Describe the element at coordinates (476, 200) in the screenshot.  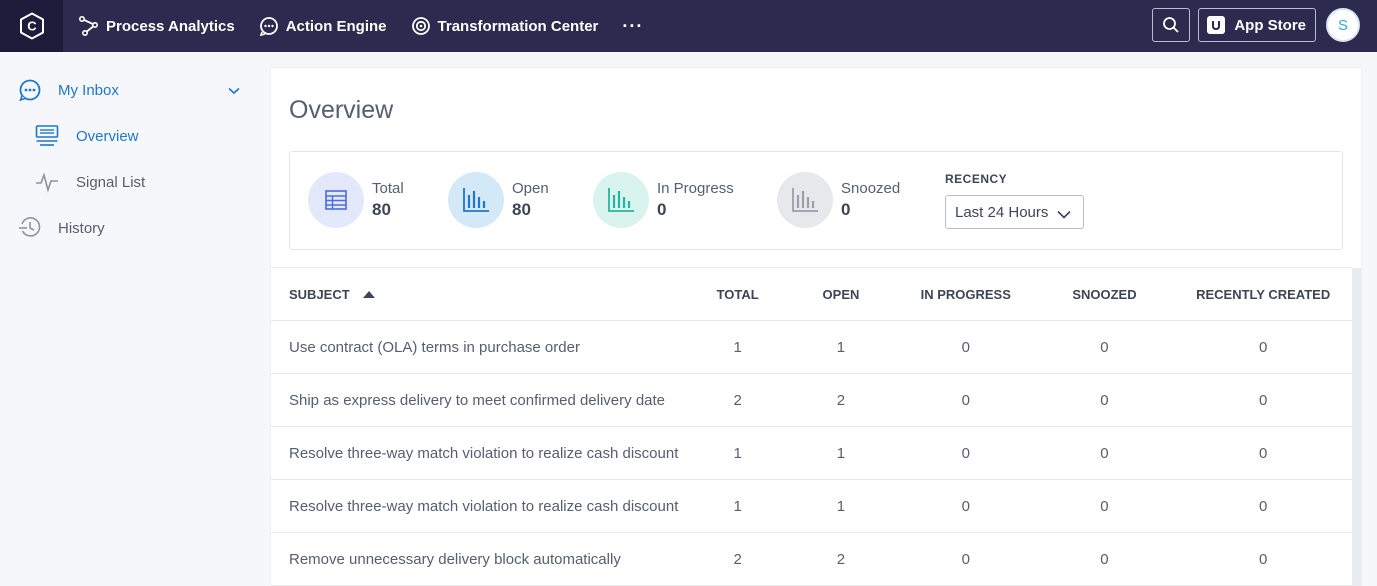
I see `bar-chart-icon-open` at that location.